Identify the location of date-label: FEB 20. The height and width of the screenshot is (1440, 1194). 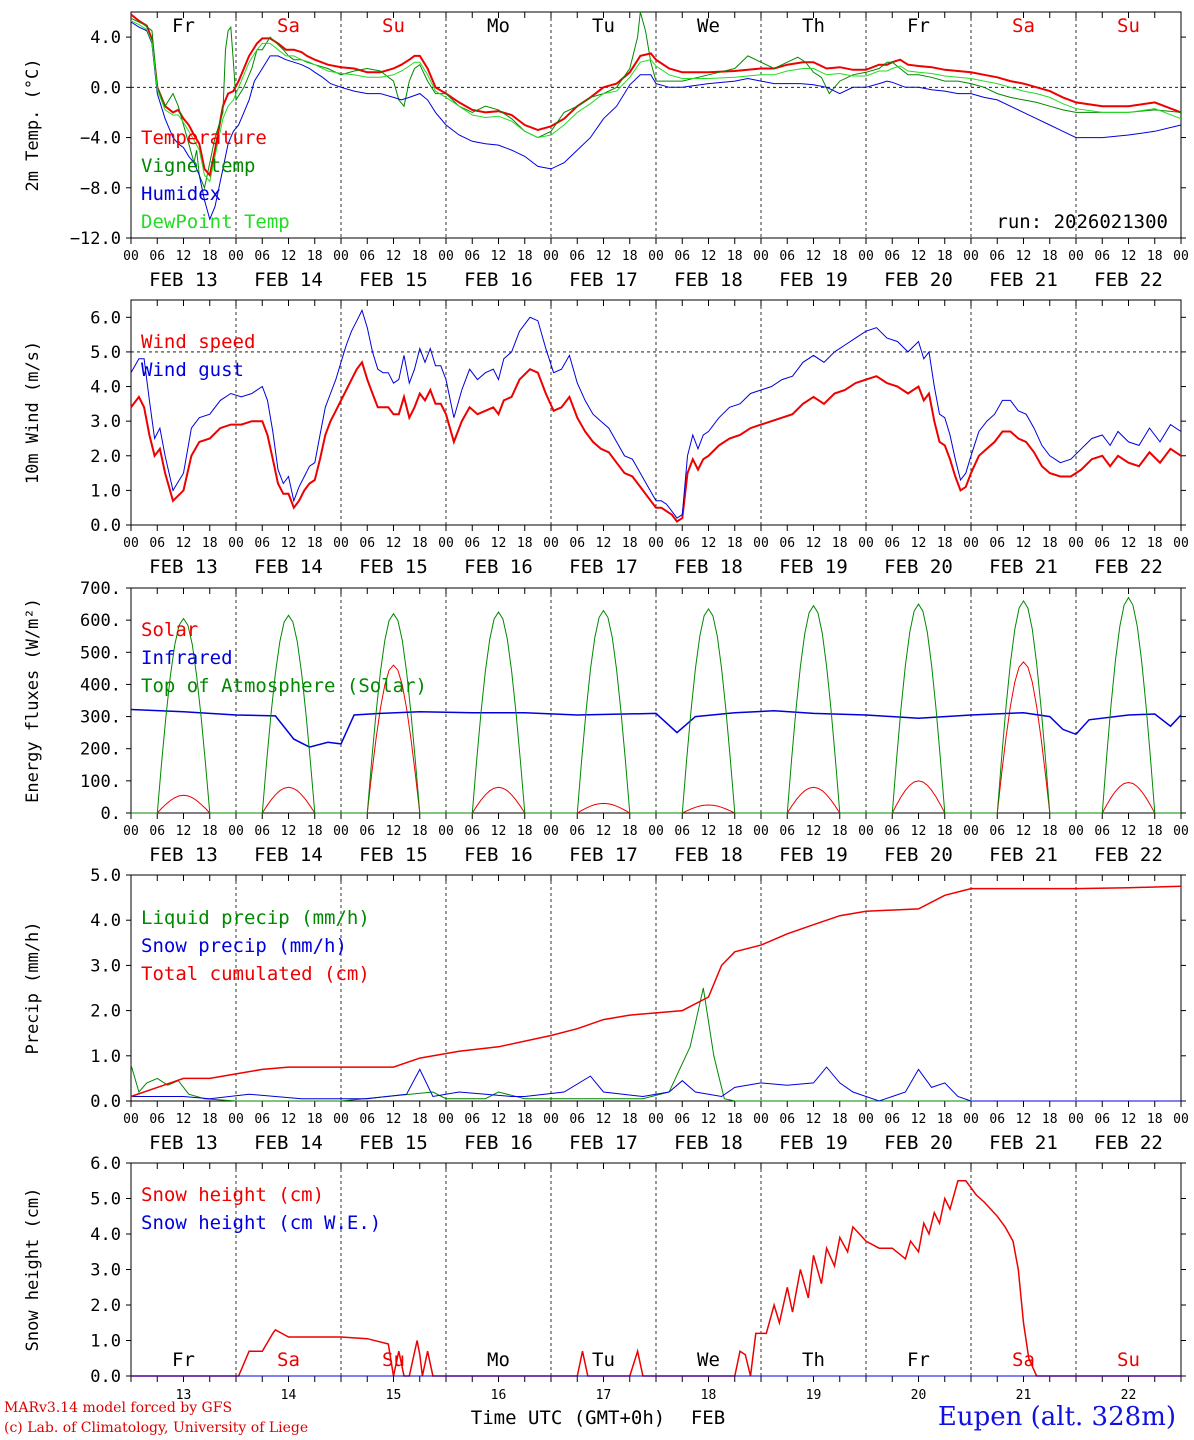
(918, 855).